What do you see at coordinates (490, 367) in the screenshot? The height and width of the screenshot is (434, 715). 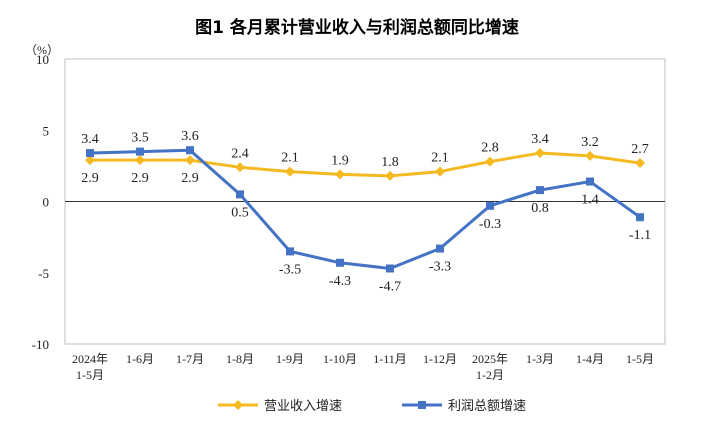 I see `x-tick-label: 2025年 1-2月` at bounding box center [490, 367].